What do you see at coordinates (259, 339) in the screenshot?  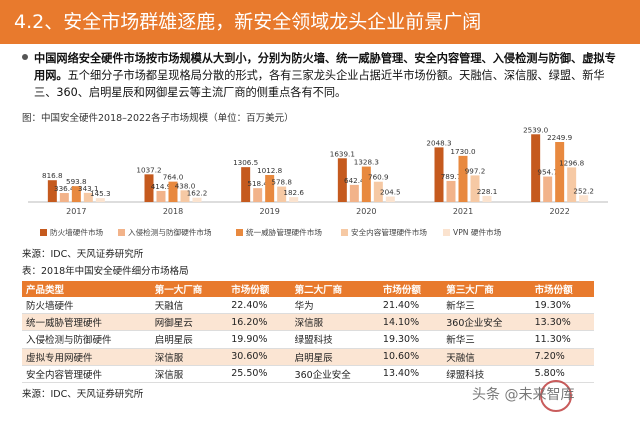 I see `table-cell: 19.90%` at bounding box center [259, 339].